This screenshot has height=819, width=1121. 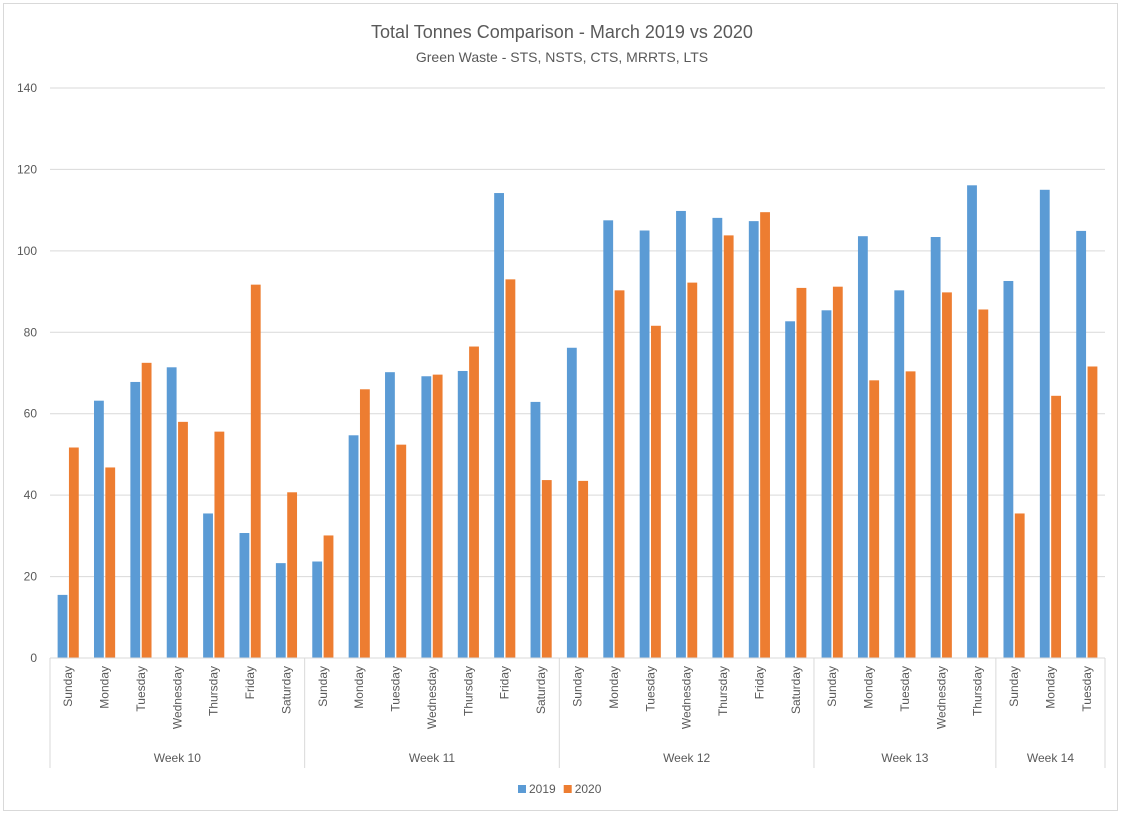 What do you see at coordinates (27, 169) in the screenshot?
I see `y-tick-label: 120` at bounding box center [27, 169].